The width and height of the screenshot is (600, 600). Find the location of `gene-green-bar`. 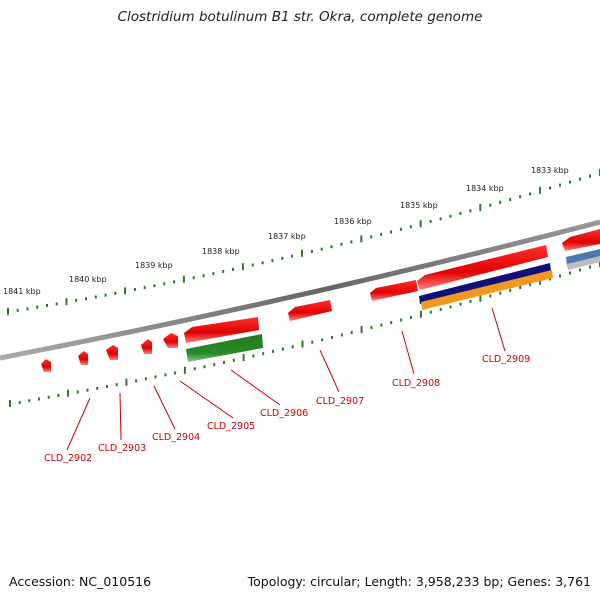

gene-green-bar is located at coordinates (224, 348).